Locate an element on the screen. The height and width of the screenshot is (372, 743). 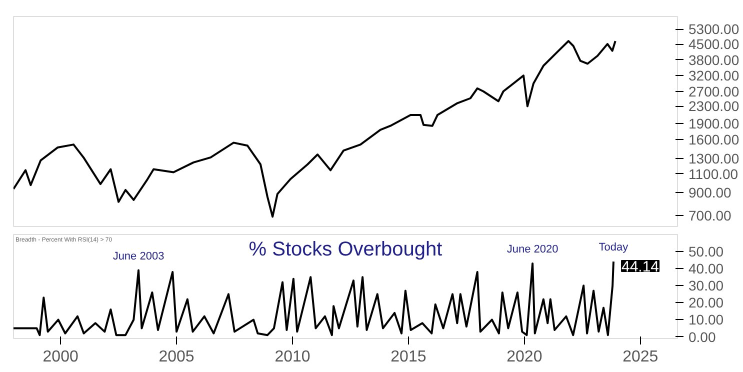
y-tick-label: 10.00 is located at coordinates (706, 320).